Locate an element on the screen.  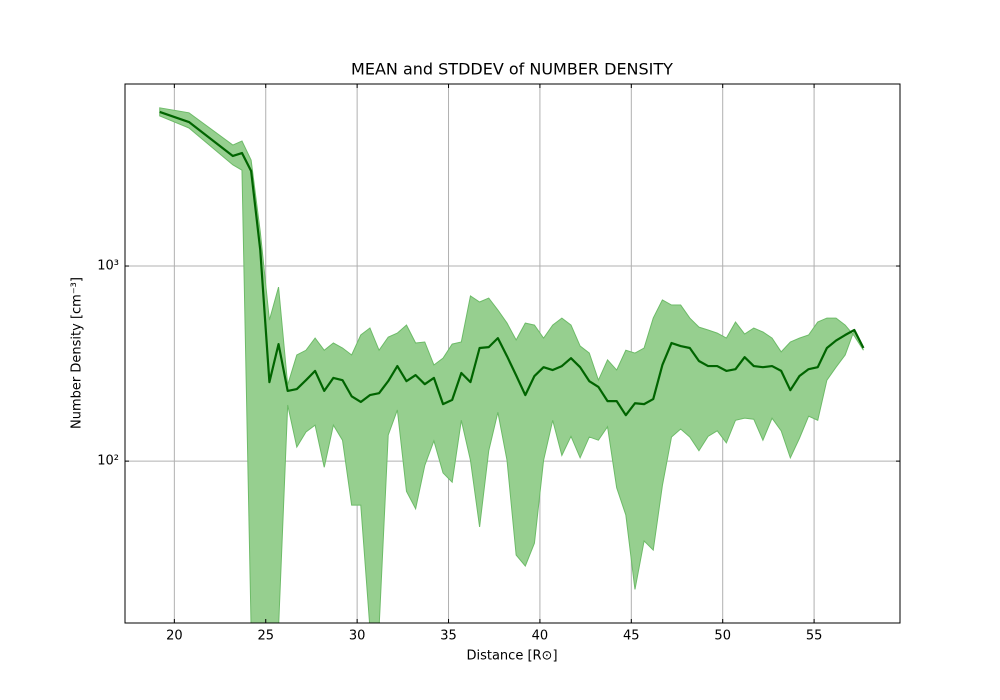
x-tick-label: 50 is located at coordinates (722, 636).